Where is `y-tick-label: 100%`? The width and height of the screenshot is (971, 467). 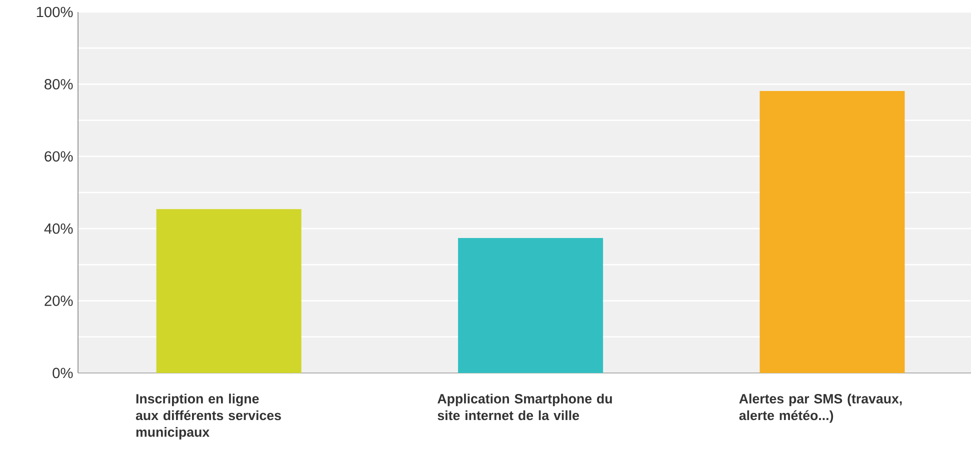 y-tick-label: 100% is located at coordinates (54, 12).